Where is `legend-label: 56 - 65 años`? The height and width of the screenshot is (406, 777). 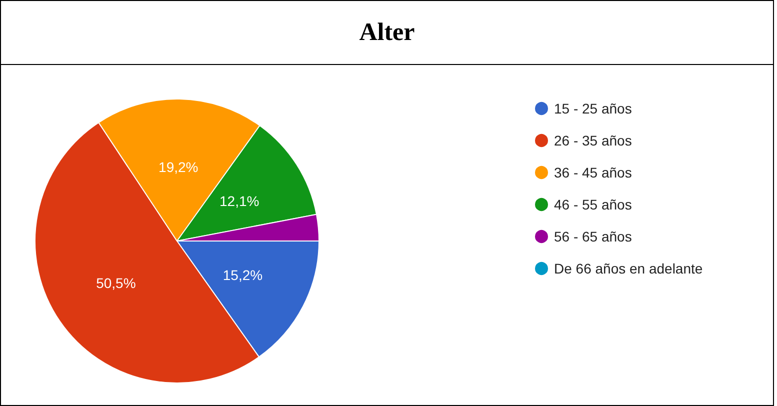 legend-label: 56 - 65 años is located at coordinates (593, 236).